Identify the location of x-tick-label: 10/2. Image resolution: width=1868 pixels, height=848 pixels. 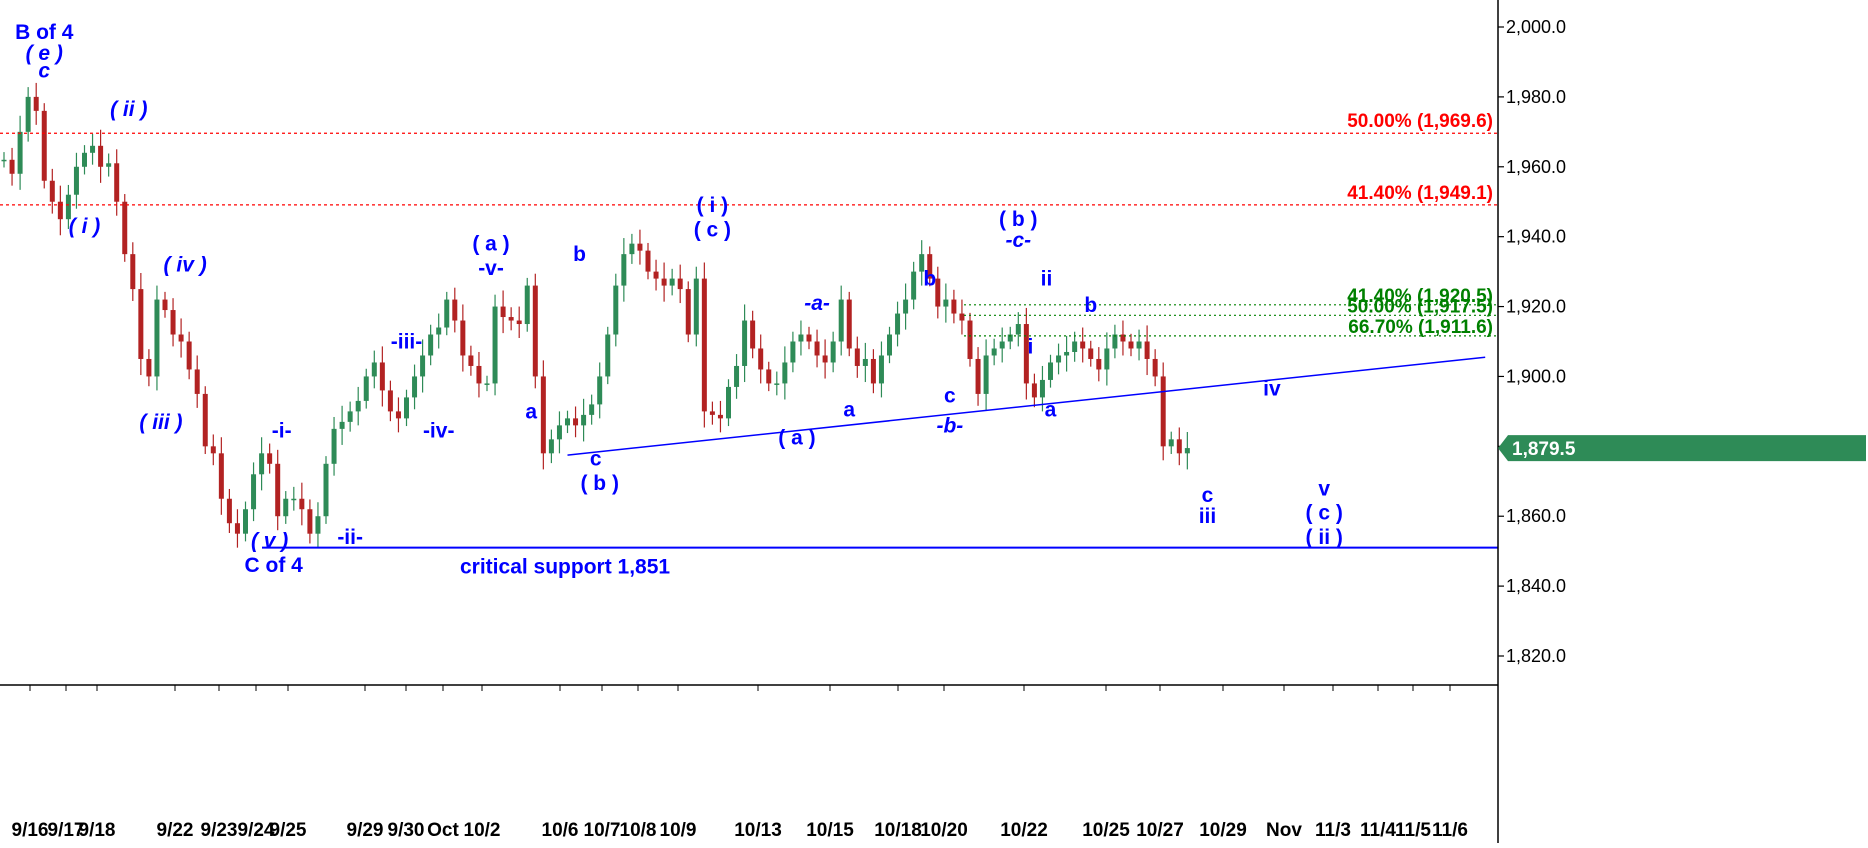
(482, 830).